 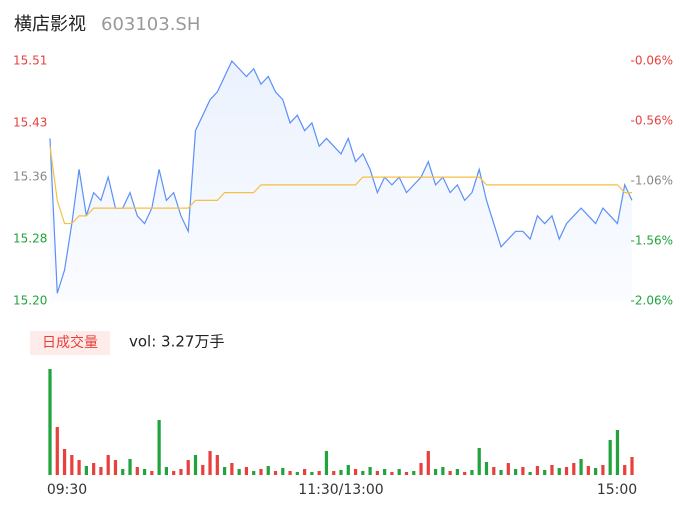 I want to click on y2-tick-label: -0.56%, so click(x=652, y=121).